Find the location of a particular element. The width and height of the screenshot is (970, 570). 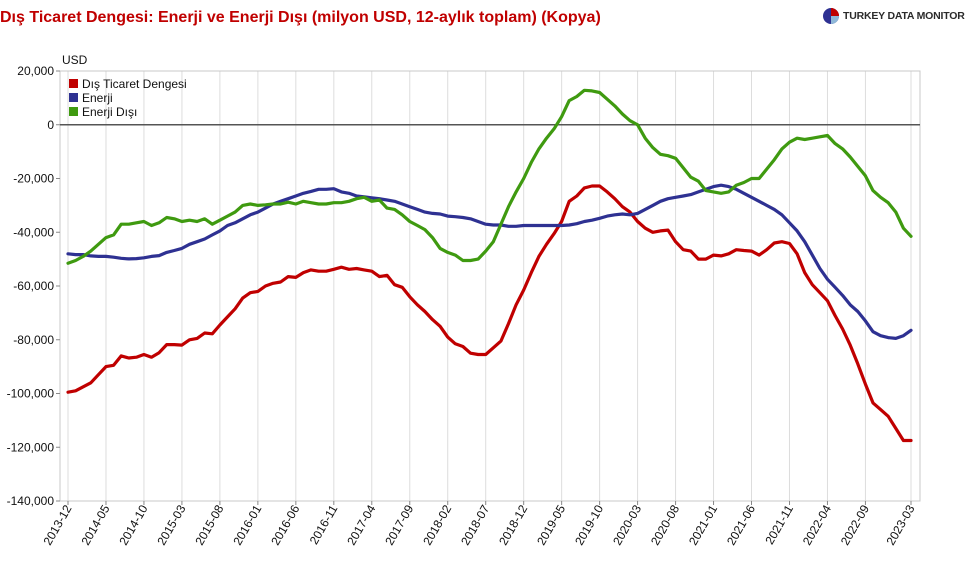

y-tick-label: -40,000 is located at coordinates (33, 232).